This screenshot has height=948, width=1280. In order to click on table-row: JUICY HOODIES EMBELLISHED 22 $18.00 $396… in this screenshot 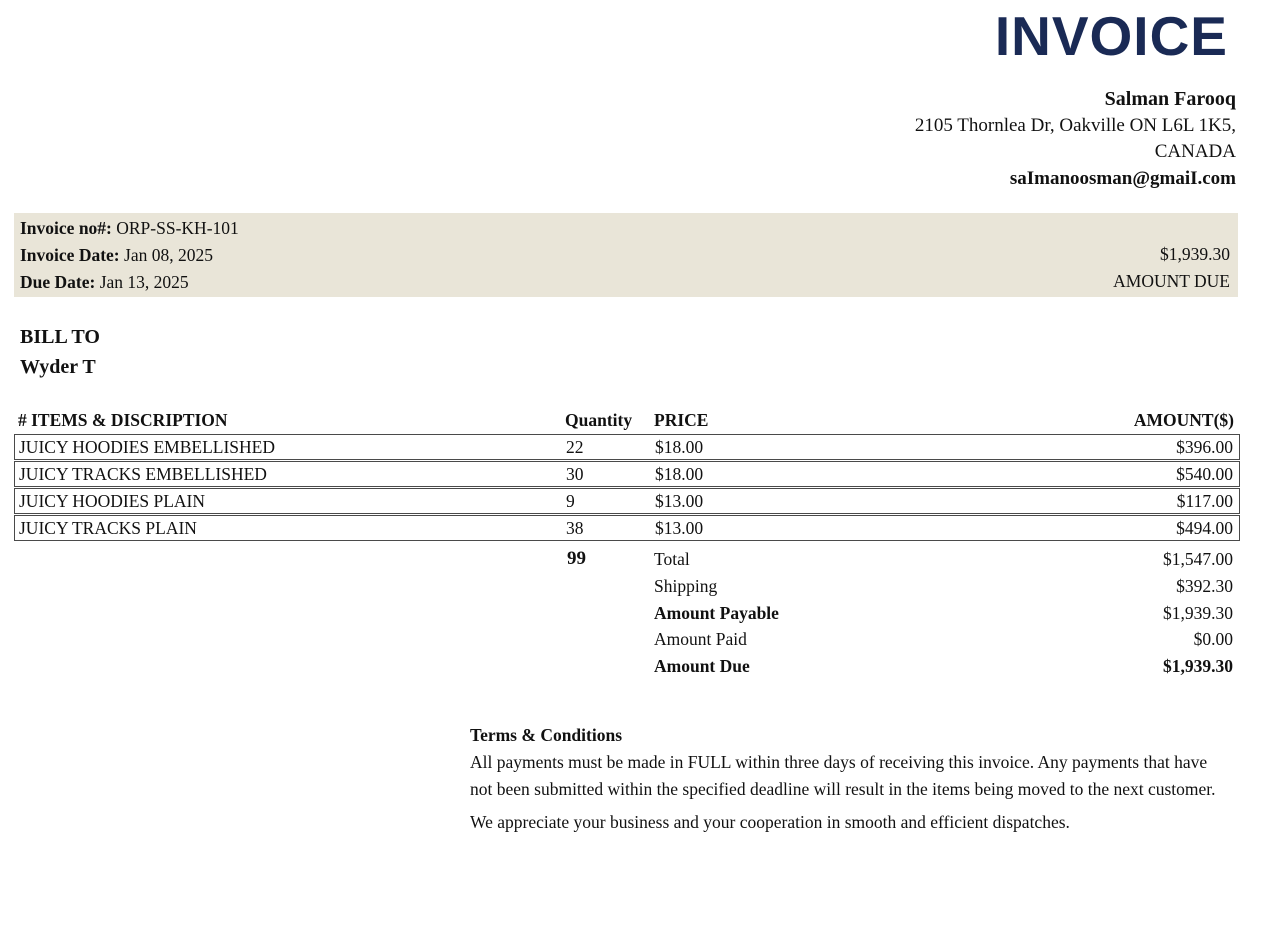, I will do `click(627, 447)`.